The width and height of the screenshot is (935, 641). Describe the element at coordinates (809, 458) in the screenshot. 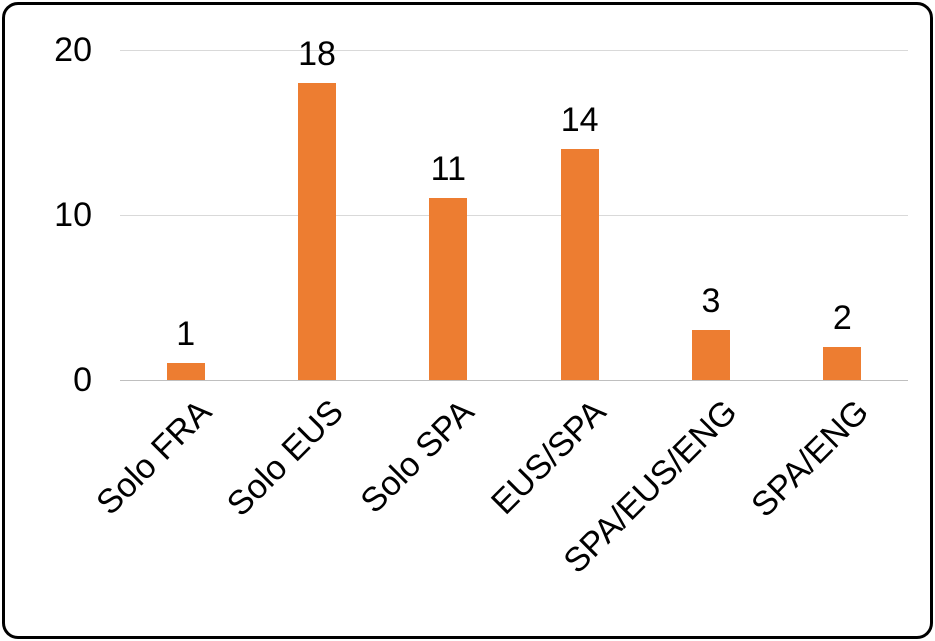

I see `x-category-label: SPA/ENG` at that location.